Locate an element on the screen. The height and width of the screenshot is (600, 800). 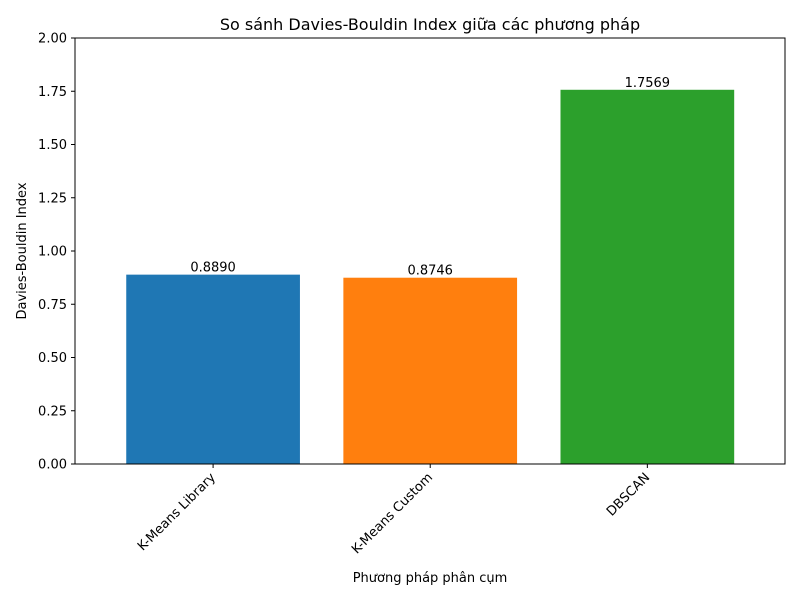
y-axis-label: Davies-Bouldin Index is located at coordinates (22, 250).